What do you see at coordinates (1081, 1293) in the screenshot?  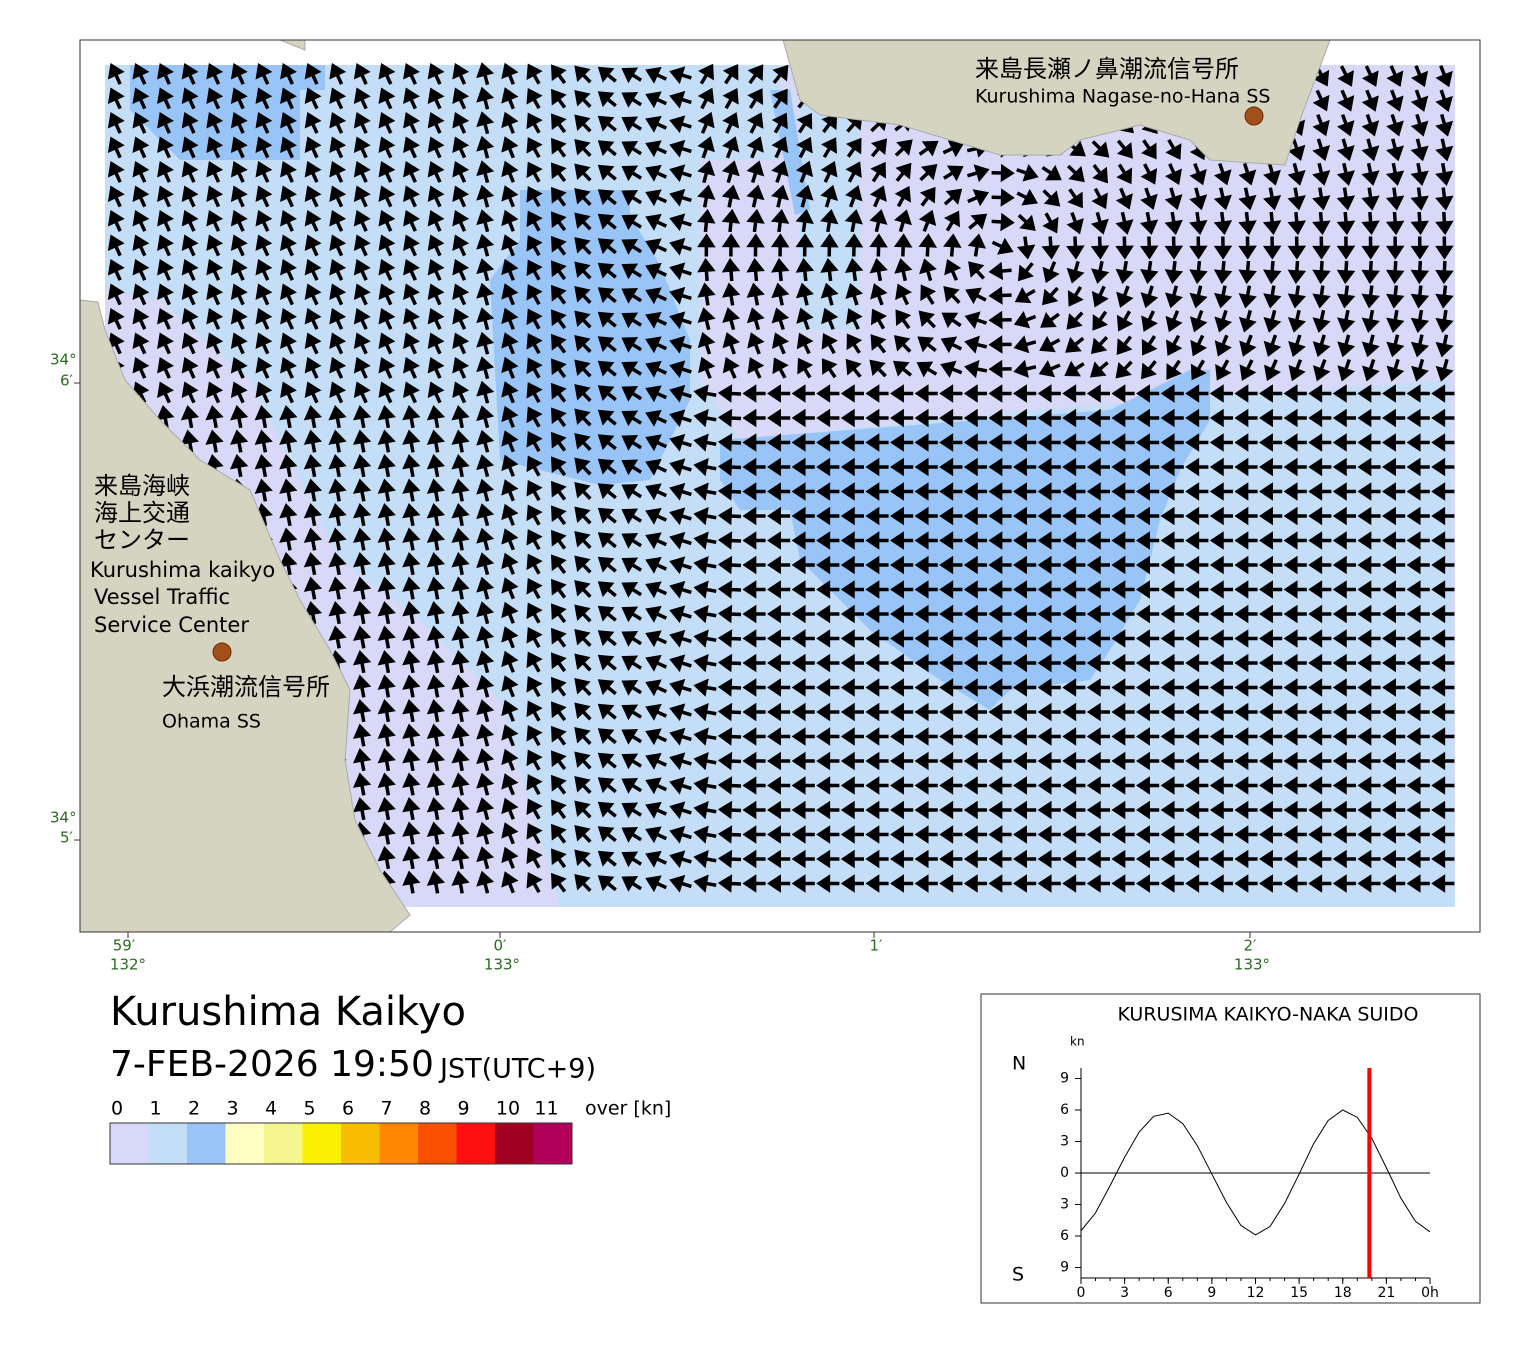 I see `x-tick-label: 0` at bounding box center [1081, 1293].